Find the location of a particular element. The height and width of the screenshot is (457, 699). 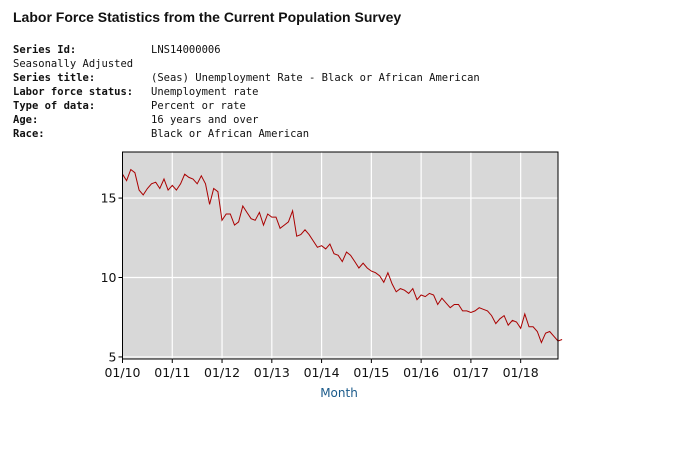

meta-value: 16 years and over is located at coordinates (205, 120).